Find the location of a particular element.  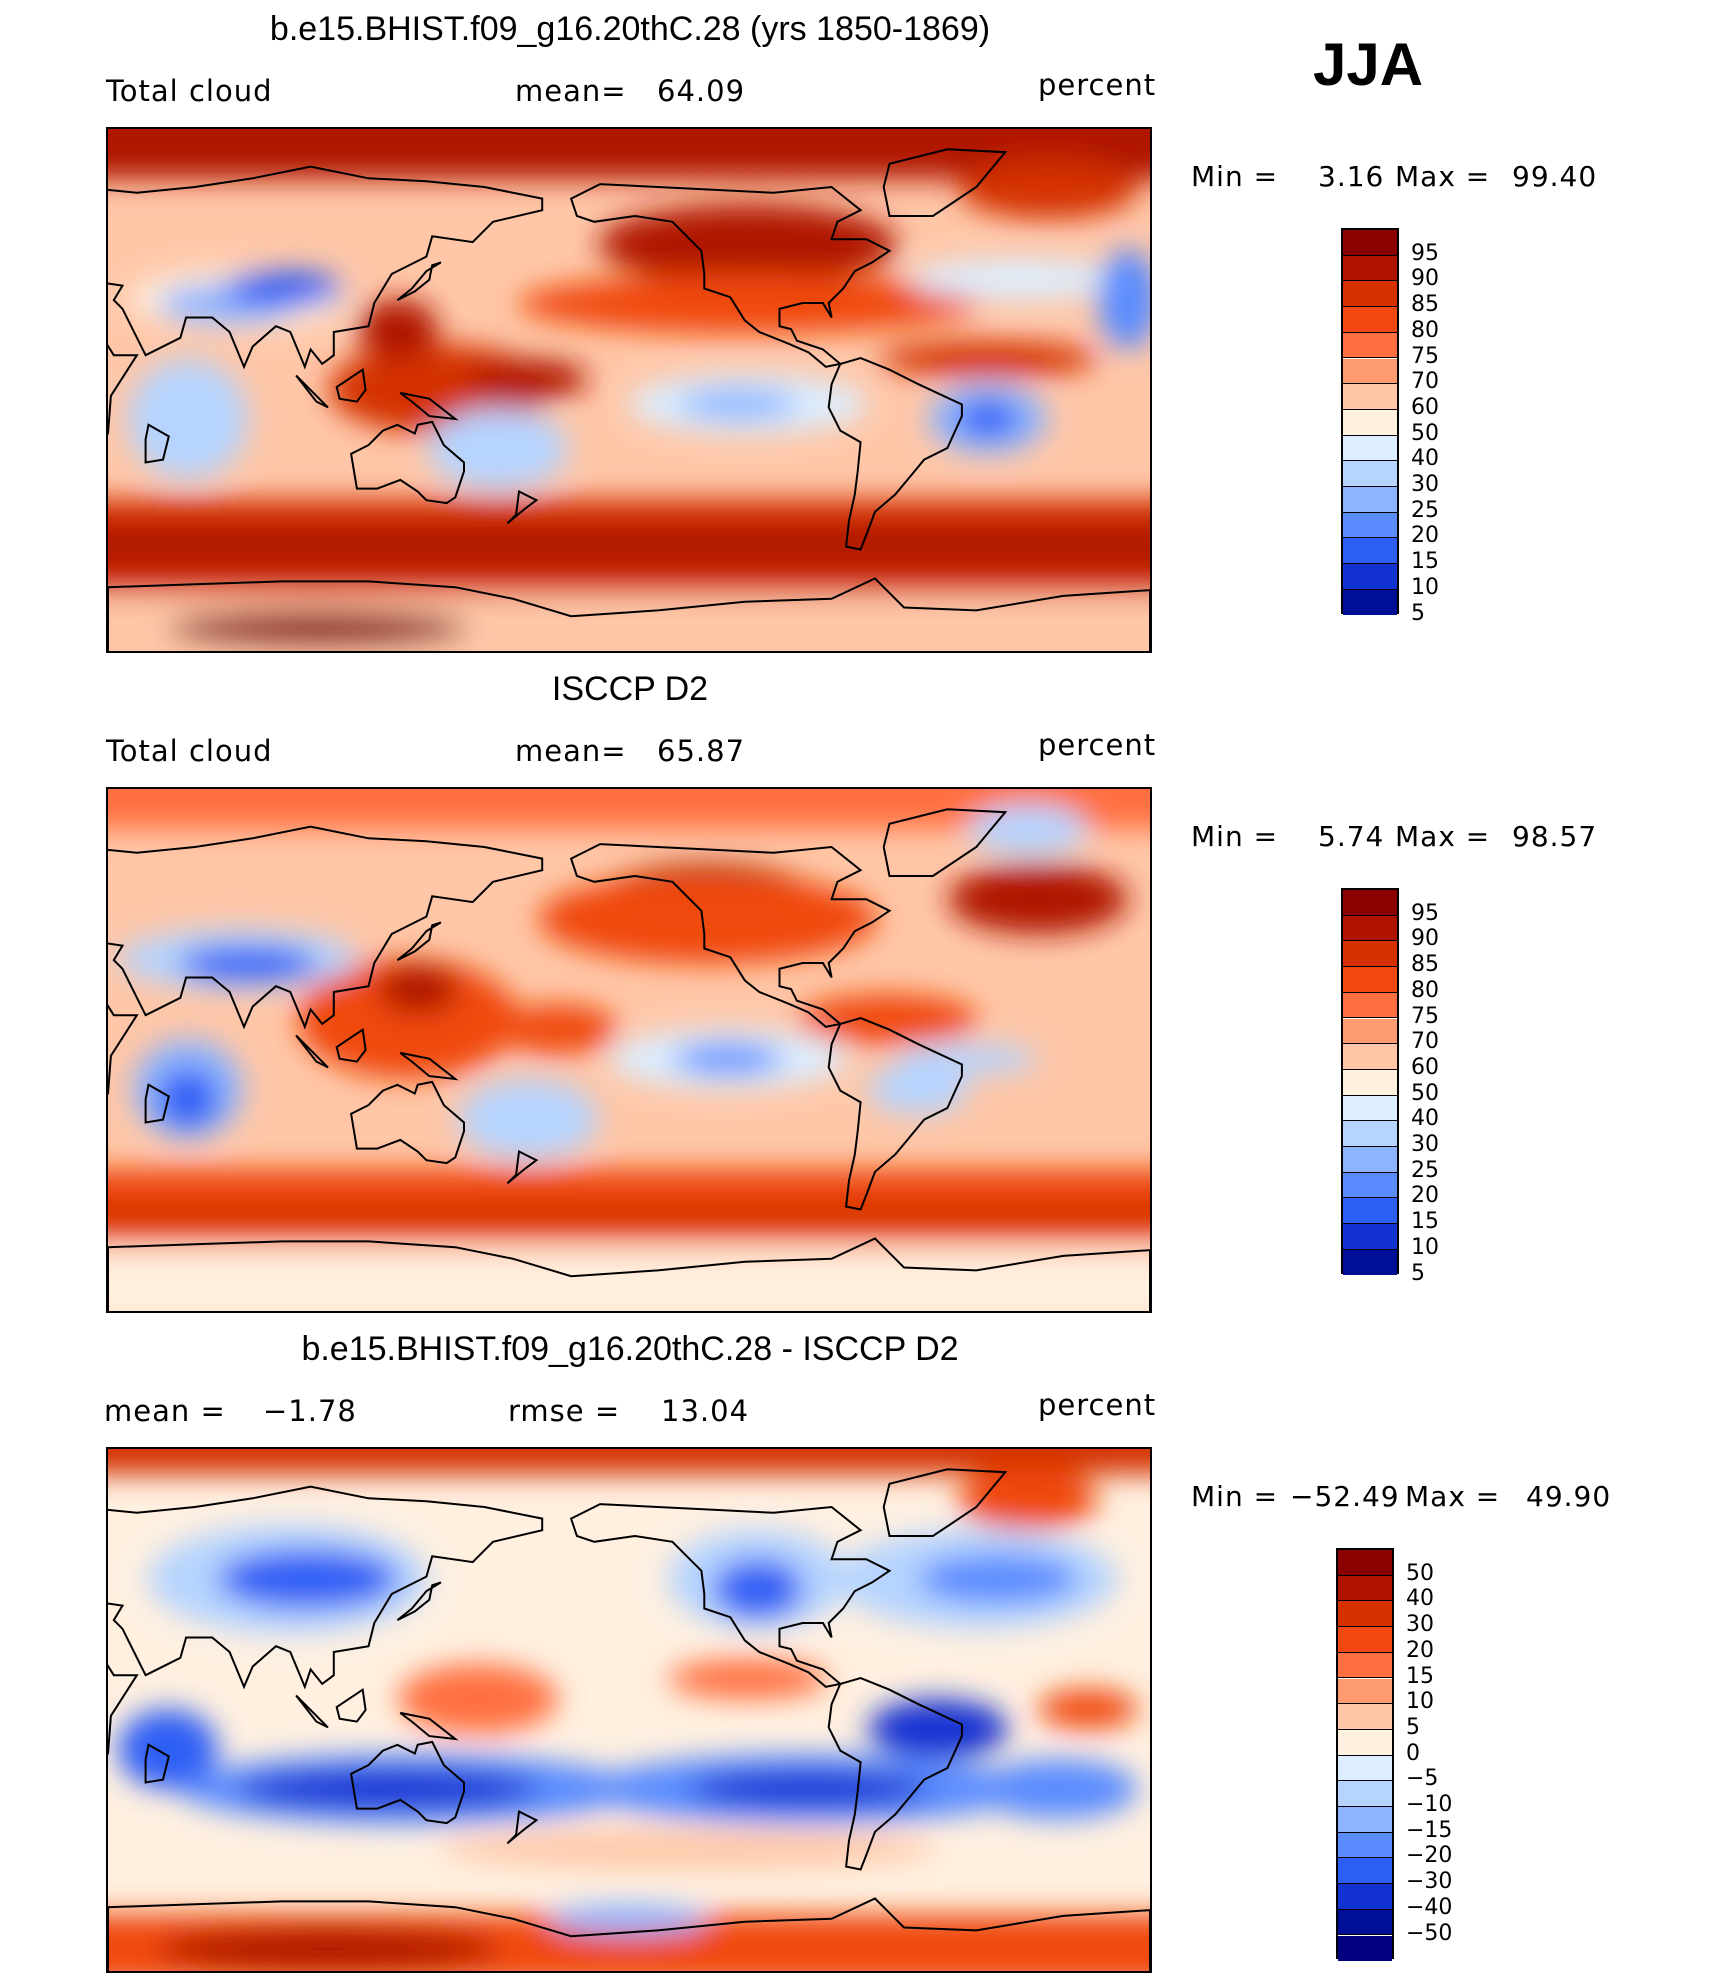

colorbar-label: 80 is located at coordinates (1425, 990).